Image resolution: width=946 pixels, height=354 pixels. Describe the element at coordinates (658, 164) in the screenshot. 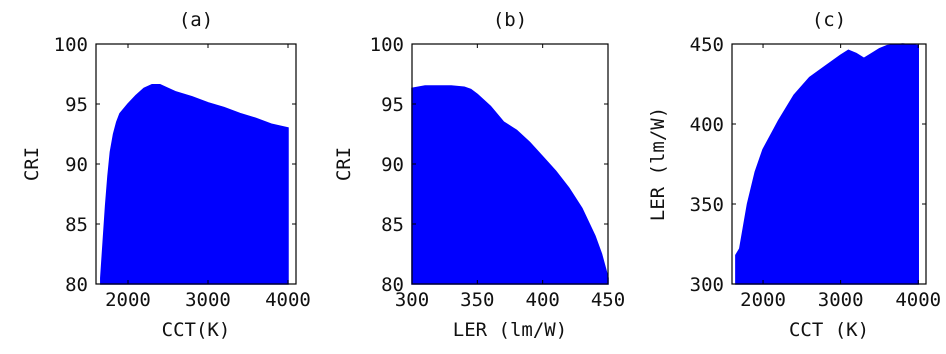

I see `y-axis-label: LER (lm/W)` at that location.